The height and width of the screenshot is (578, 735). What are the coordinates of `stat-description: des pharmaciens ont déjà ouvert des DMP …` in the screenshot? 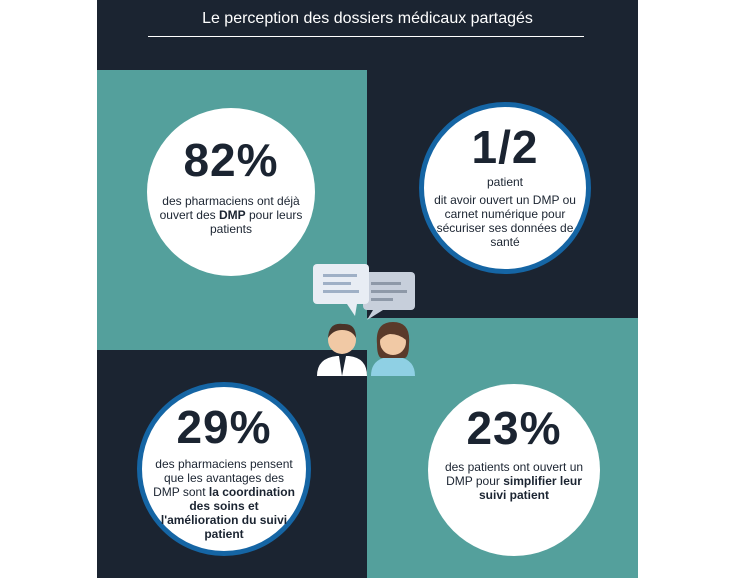 It's located at (231, 215).